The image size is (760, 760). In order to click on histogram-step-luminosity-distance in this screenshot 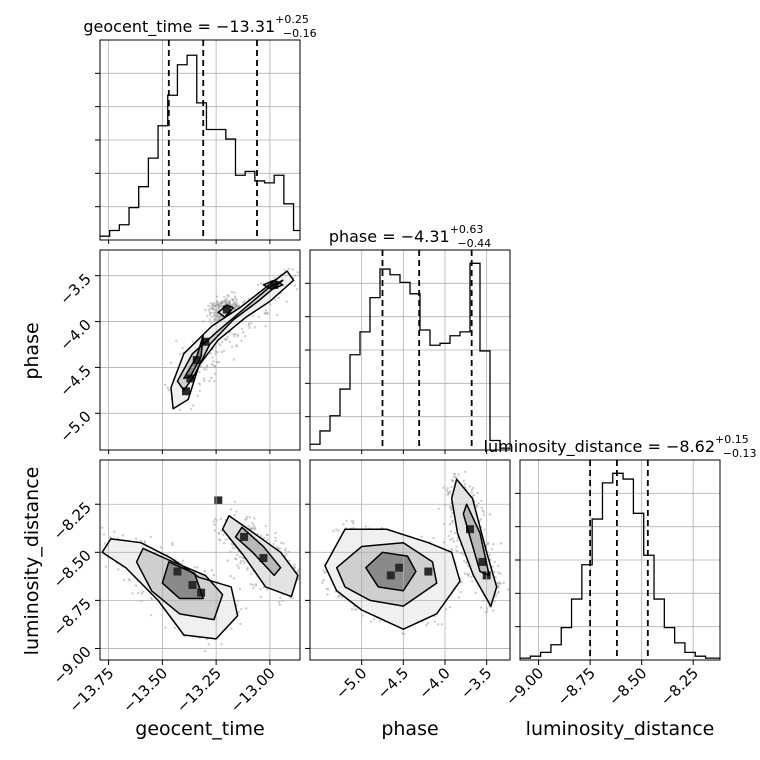, I will do `click(620, 565)`.